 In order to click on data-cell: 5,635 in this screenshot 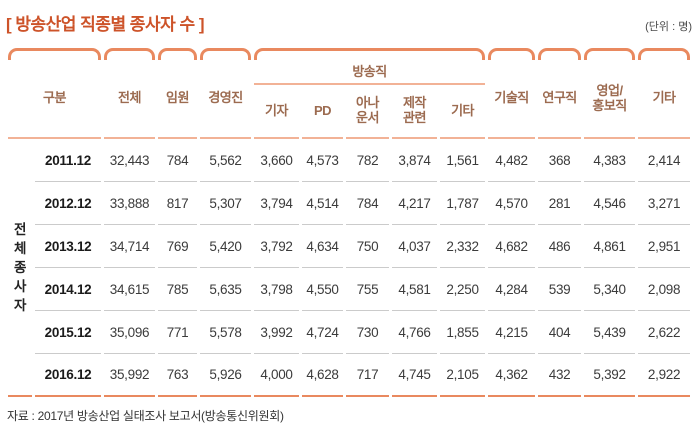, I will do `click(226, 289)`.